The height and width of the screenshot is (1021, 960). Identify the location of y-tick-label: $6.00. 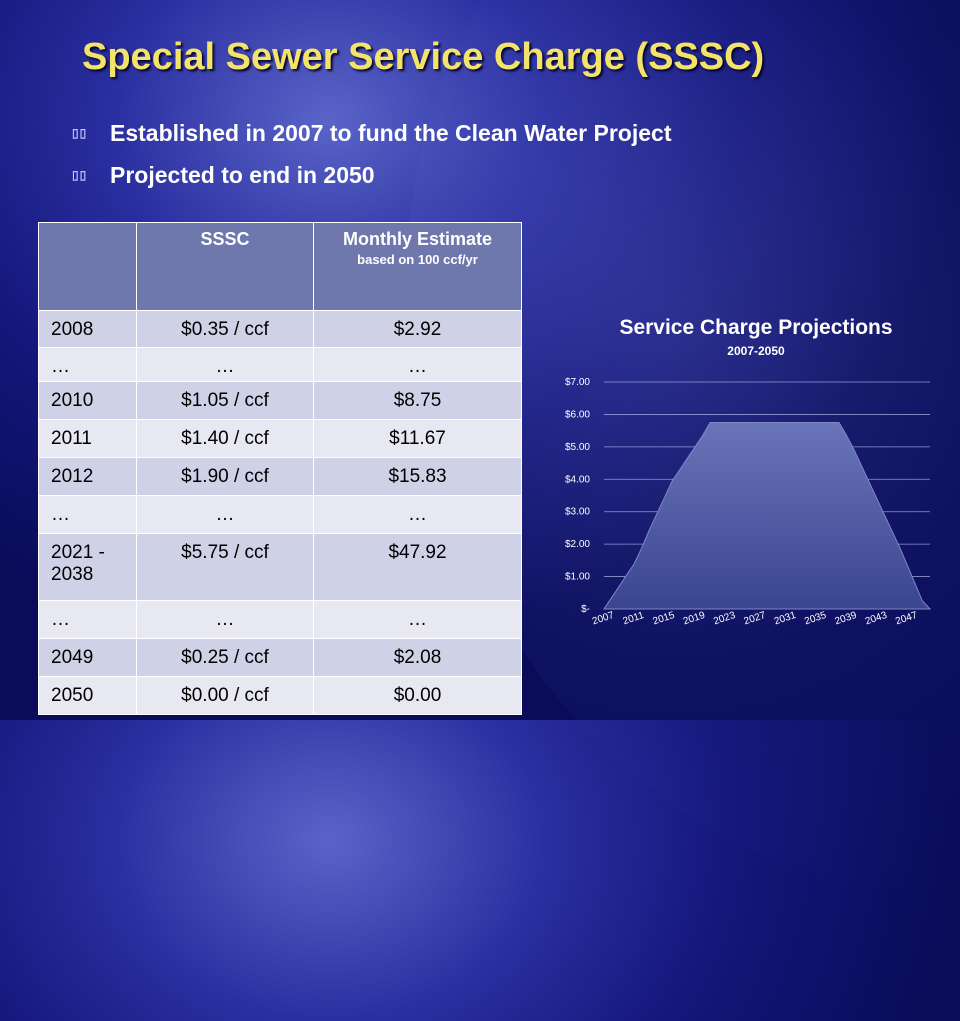
(577, 414).